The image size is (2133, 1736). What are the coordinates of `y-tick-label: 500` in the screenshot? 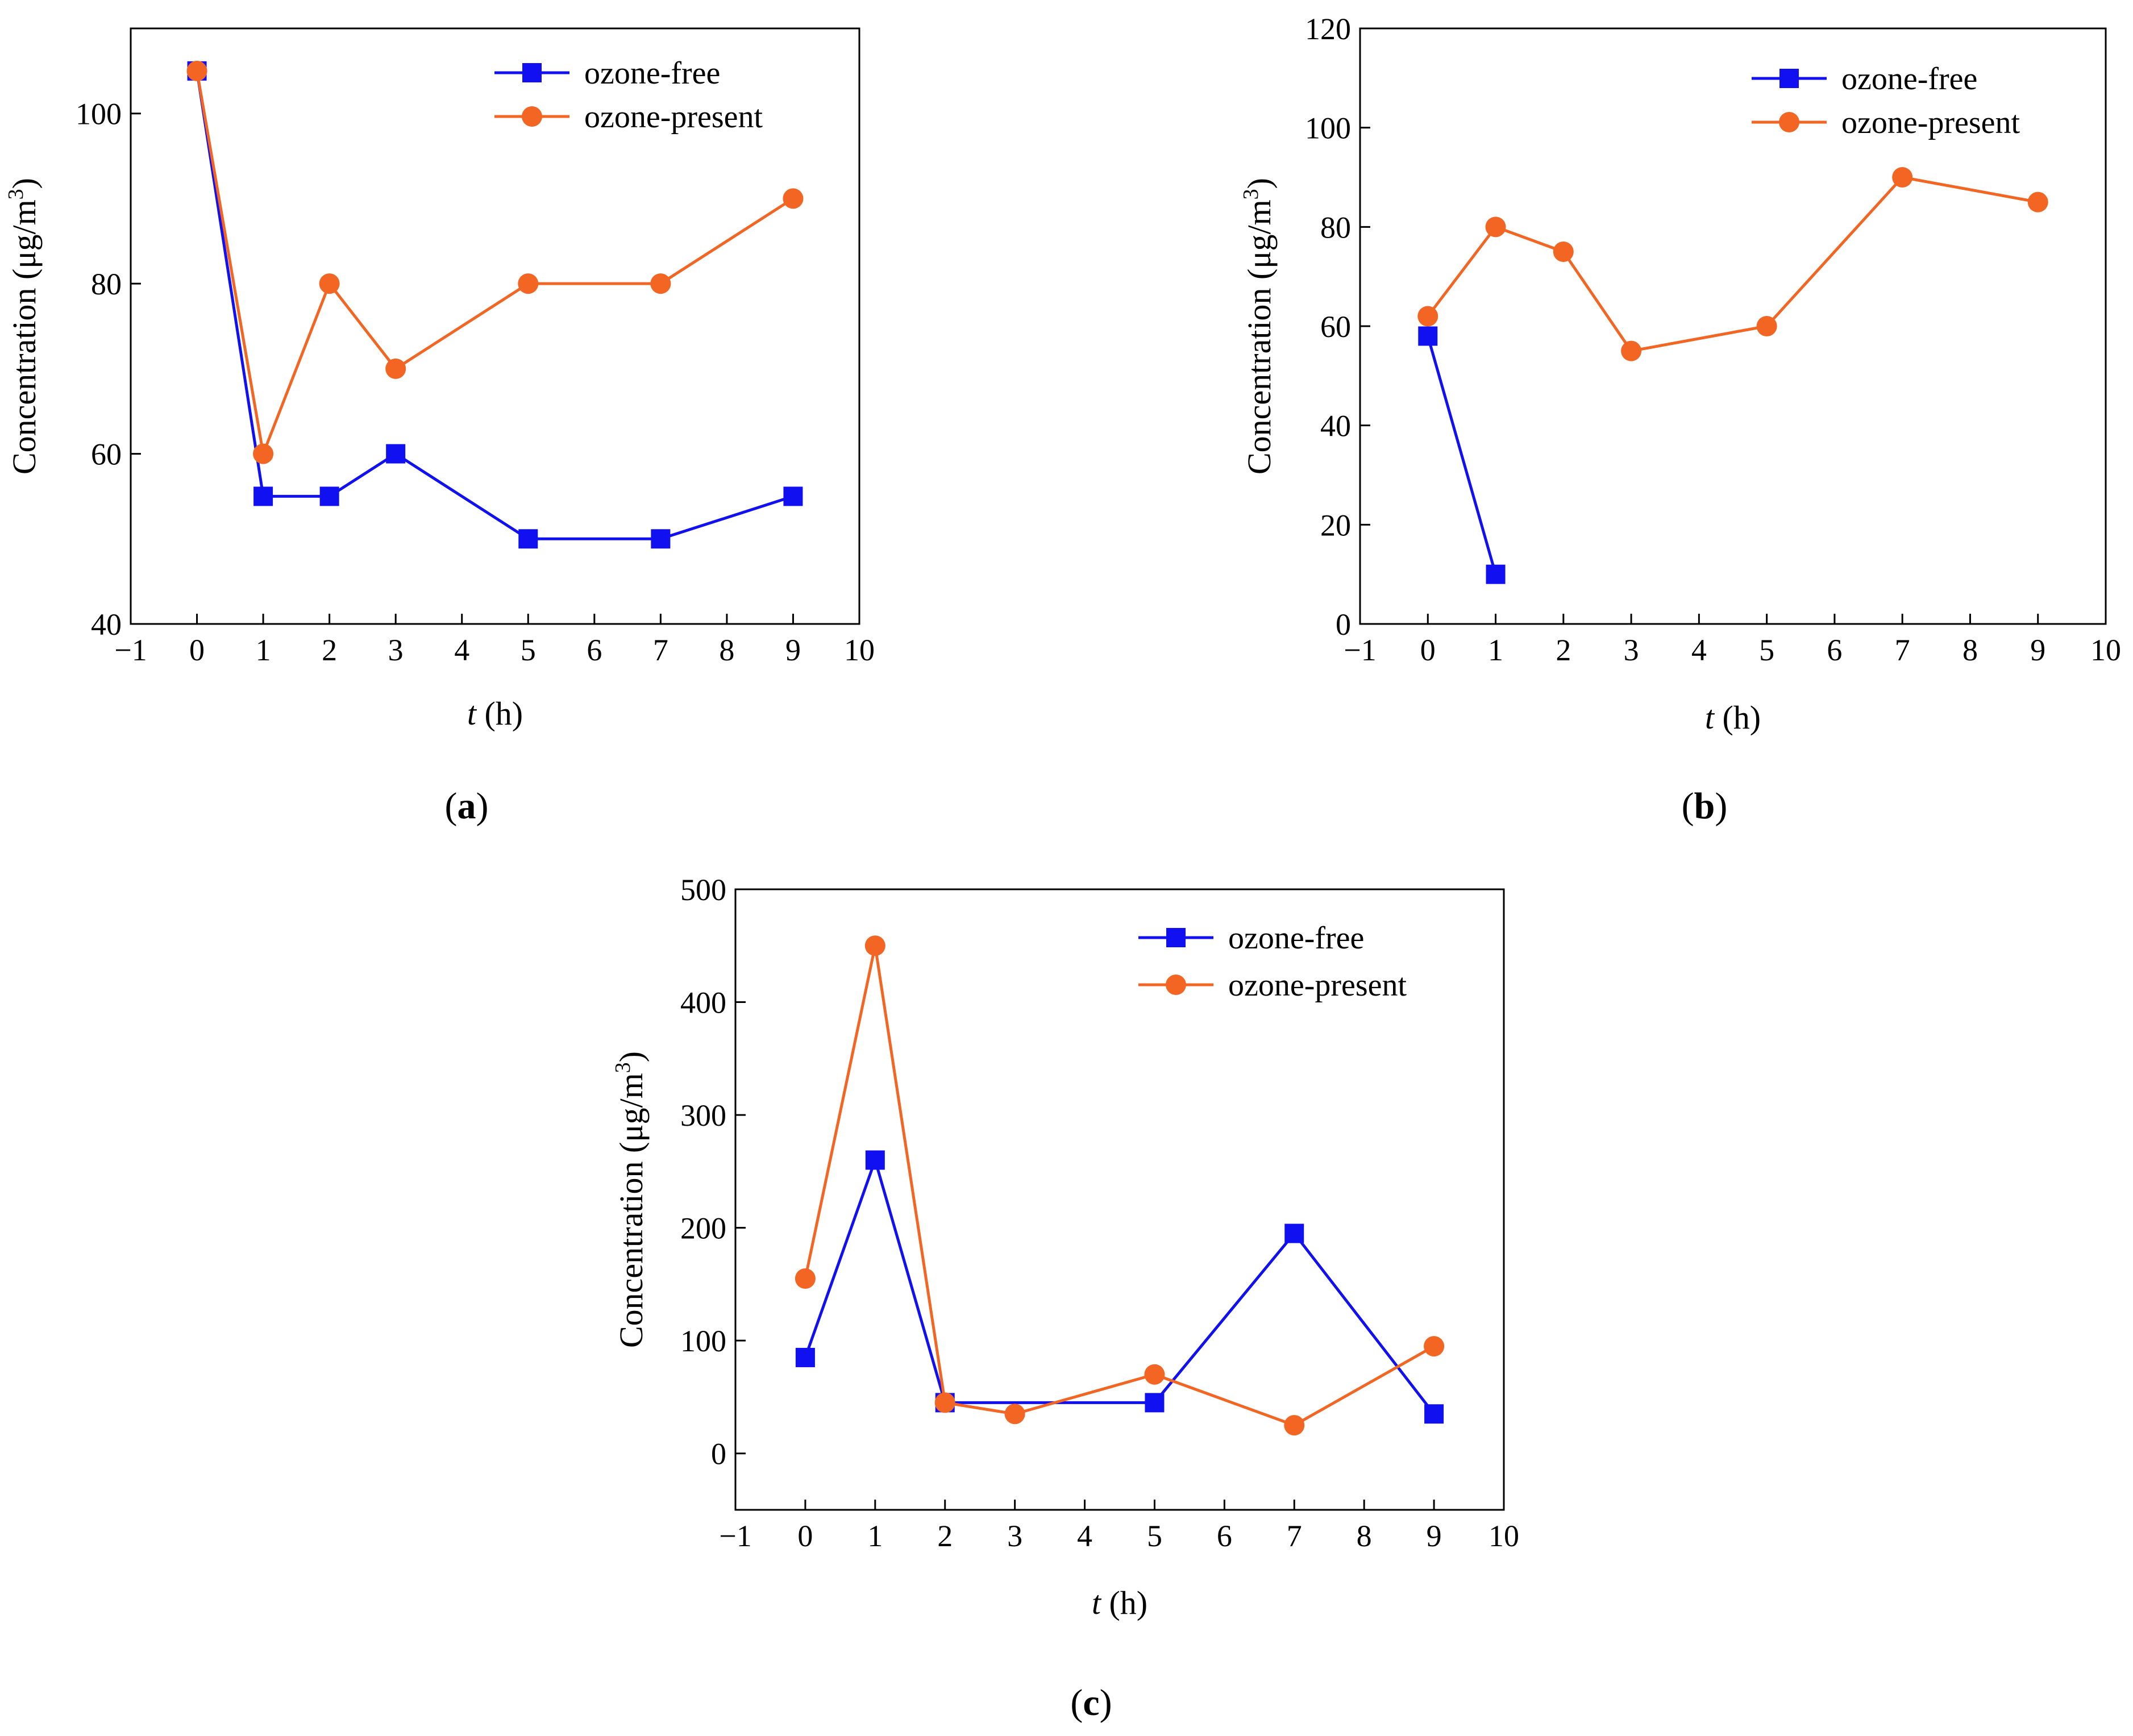 It's located at (703, 890).